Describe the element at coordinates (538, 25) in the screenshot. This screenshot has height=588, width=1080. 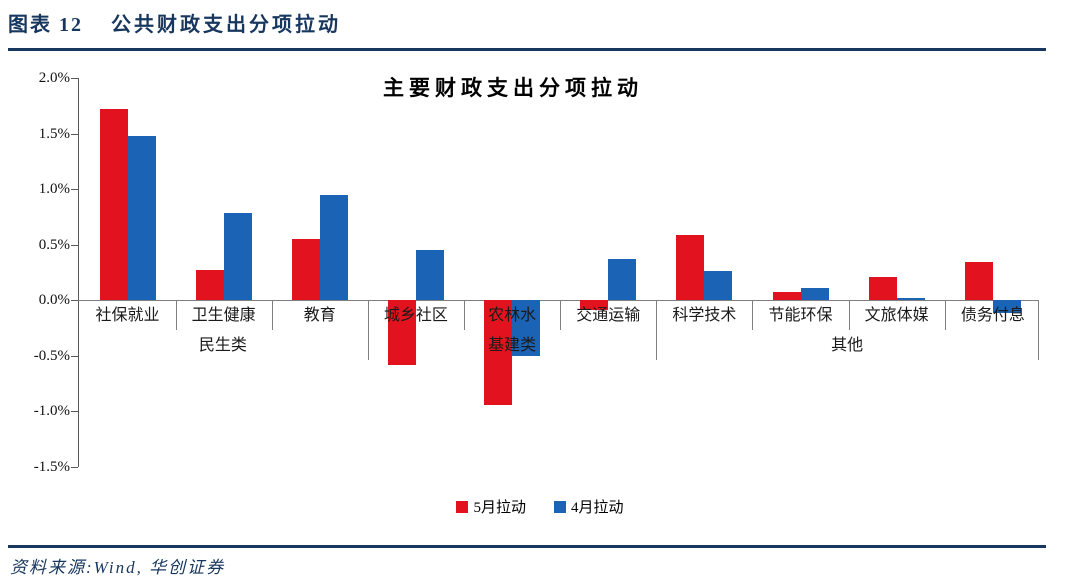
I see `figure-header: 图表 12 公共财政支出分项拉动` at that location.